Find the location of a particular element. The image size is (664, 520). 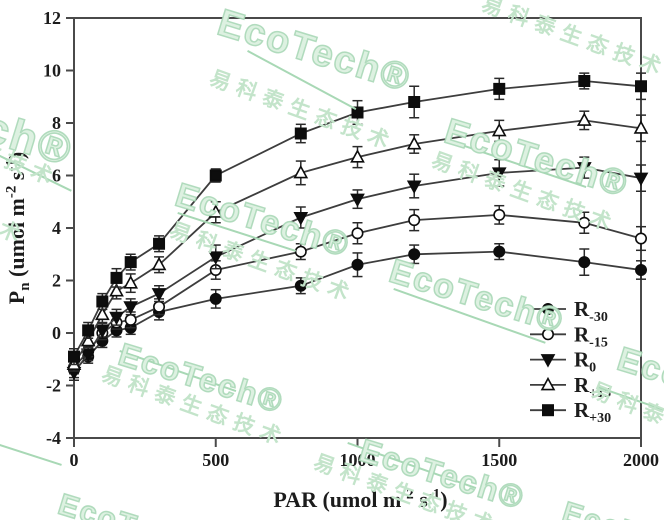

y-tick-label: -4 is located at coordinates (53, 438).